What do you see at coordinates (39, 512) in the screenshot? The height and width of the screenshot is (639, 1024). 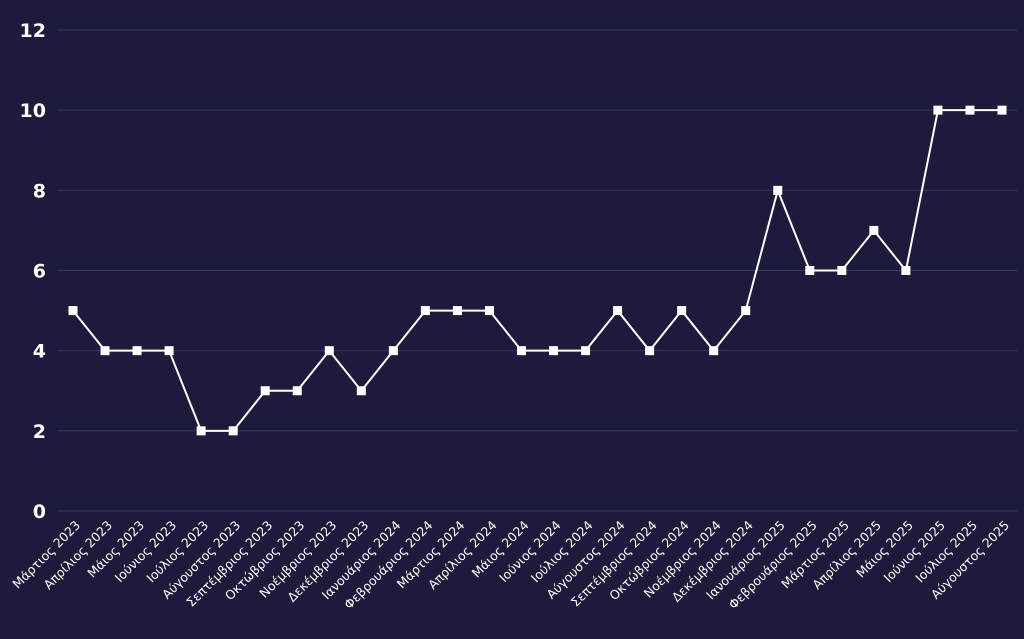 I see `y-tick-label: 0` at bounding box center [39, 512].